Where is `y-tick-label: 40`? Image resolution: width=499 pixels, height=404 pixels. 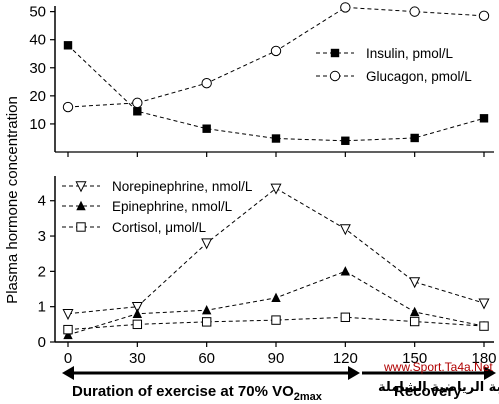 y-tick-label: 40 is located at coordinates (37, 40).